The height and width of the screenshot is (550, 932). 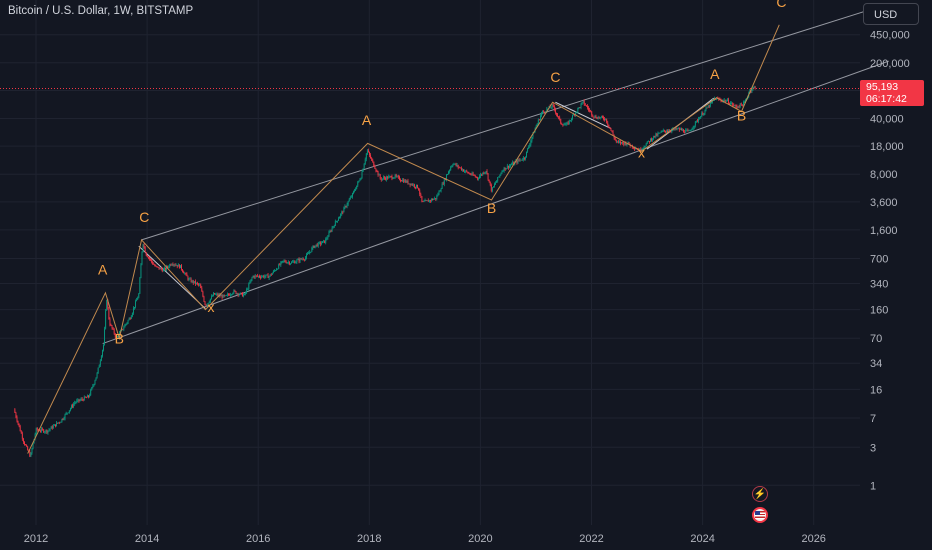 What do you see at coordinates (103, 270) in the screenshot?
I see `wave-label-A: A` at bounding box center [103, 270].